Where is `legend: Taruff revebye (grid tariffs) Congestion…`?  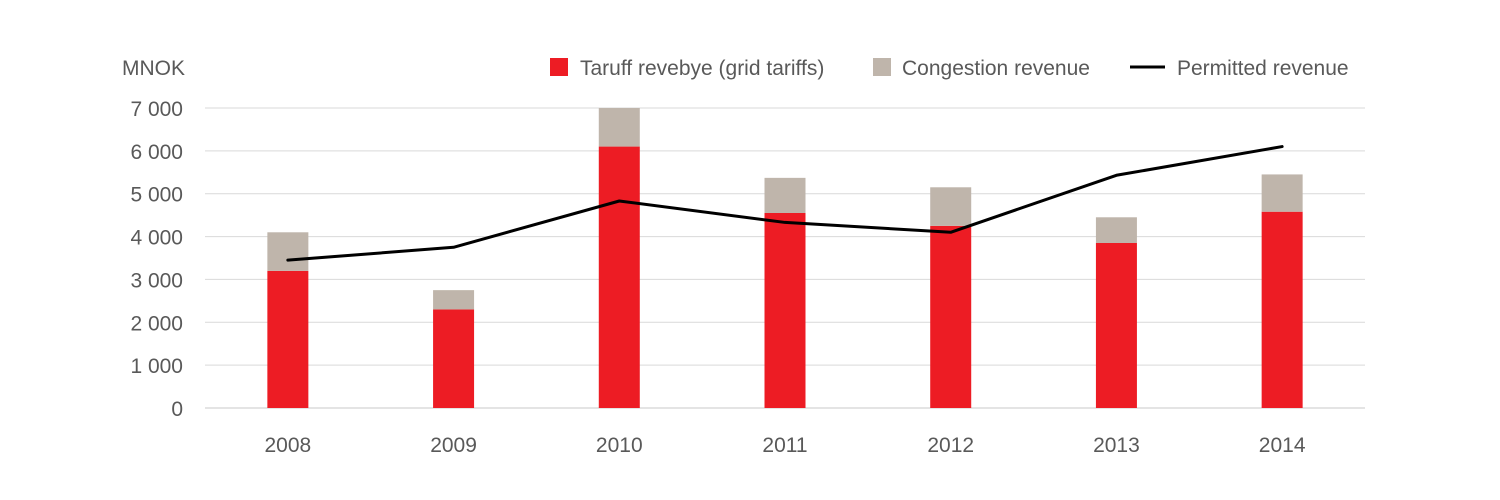
legend: Taruff revebye (grid tariffs) Congestion… is located at coordinates (949, 68).